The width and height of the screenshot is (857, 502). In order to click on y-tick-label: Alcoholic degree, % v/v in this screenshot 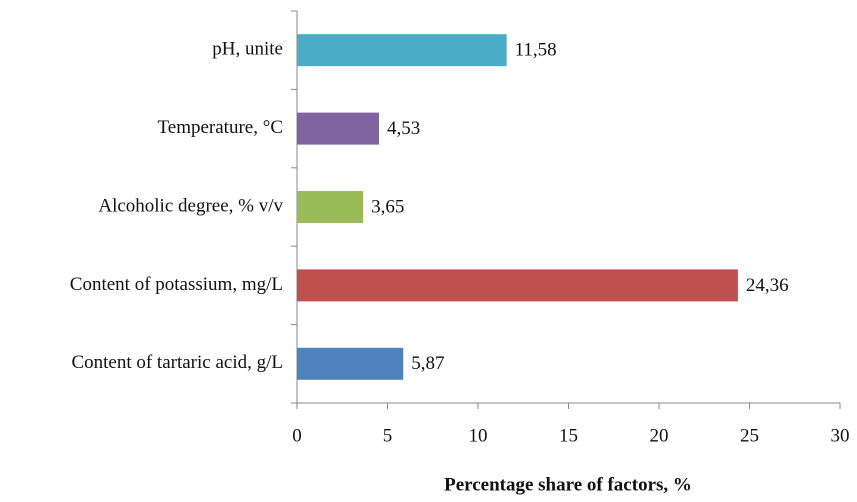, I will do `click(190, 205)`.